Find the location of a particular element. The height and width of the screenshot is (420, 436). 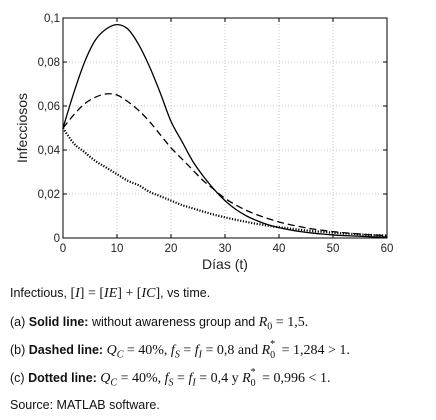

y-tick-label: 0,06 is located at coordinates (49, 107).